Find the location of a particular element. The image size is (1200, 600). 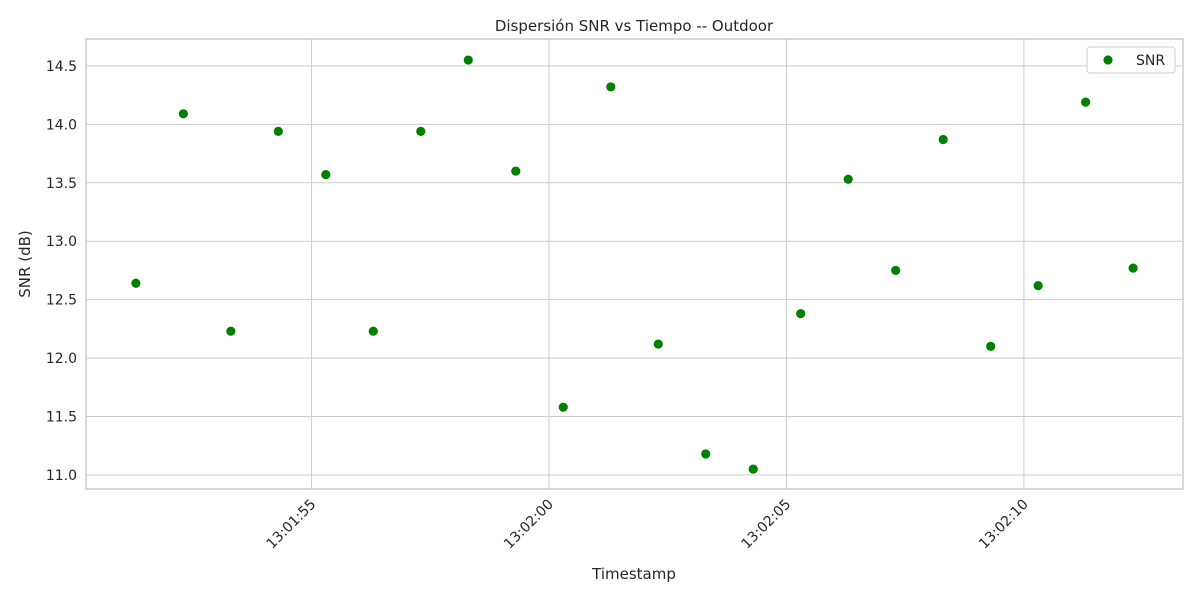

chart-title: Dispersión SNR vs Tiempo -- Outdoor is located at coordinates (634, 26).